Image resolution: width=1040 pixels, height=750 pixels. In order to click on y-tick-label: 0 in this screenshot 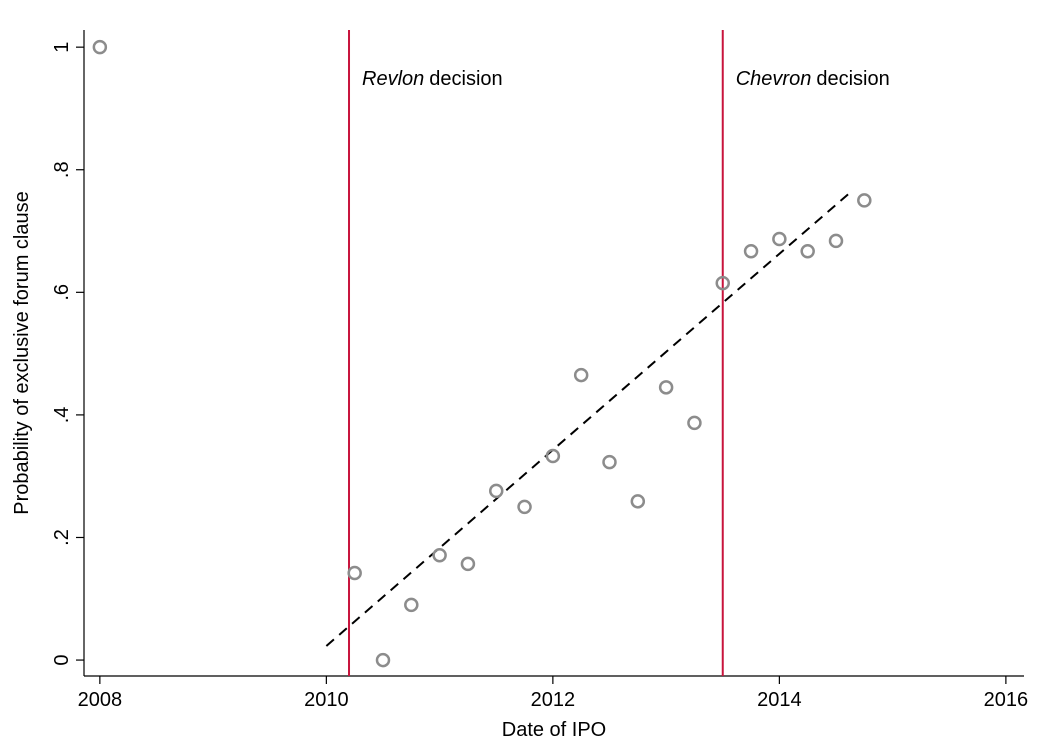, I will do `click(62, 660)`.